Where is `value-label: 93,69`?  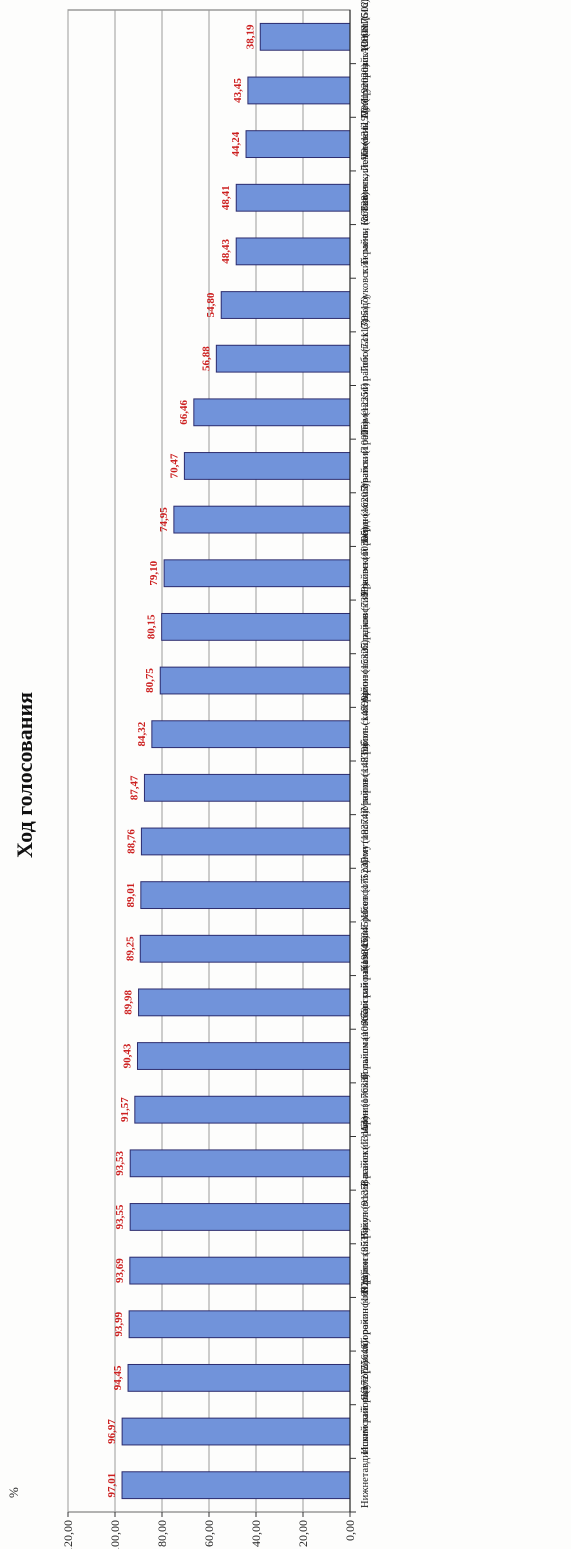 value-label: 93,69 is located at coordinates (120, 1270).